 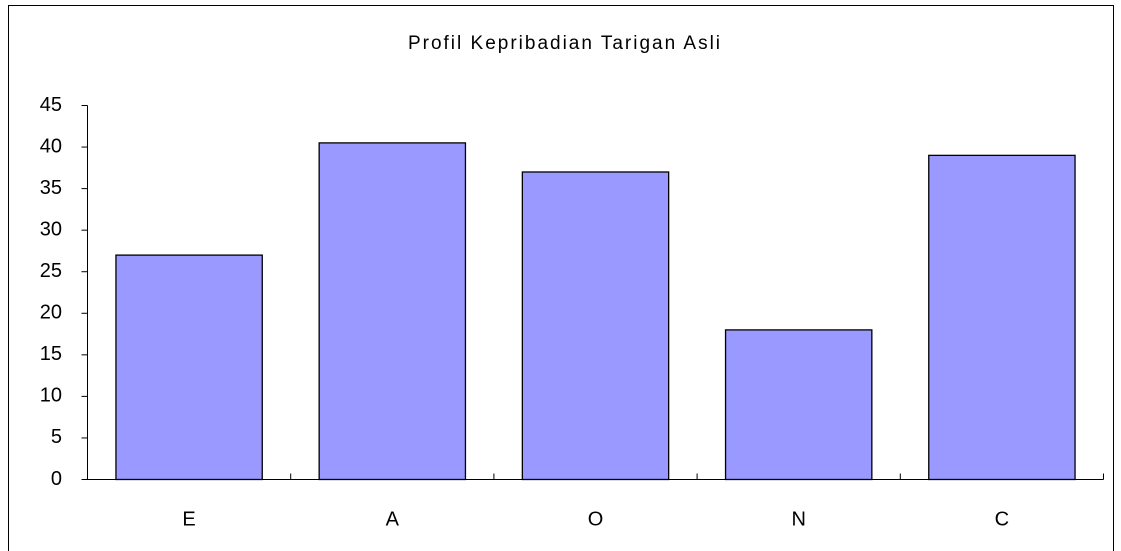 What do you see at coordinates (56, 479) in the screenshot?
I see `y-tick-label: 0` at bounding box center [56, 479].